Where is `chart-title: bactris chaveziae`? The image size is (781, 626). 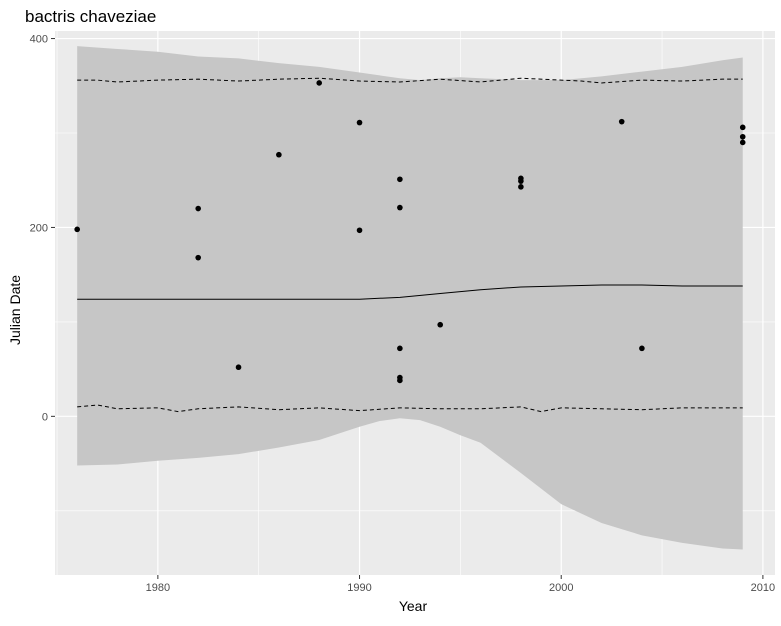 chart-title: bactris chaveziae is located at coordinates (90, 16).